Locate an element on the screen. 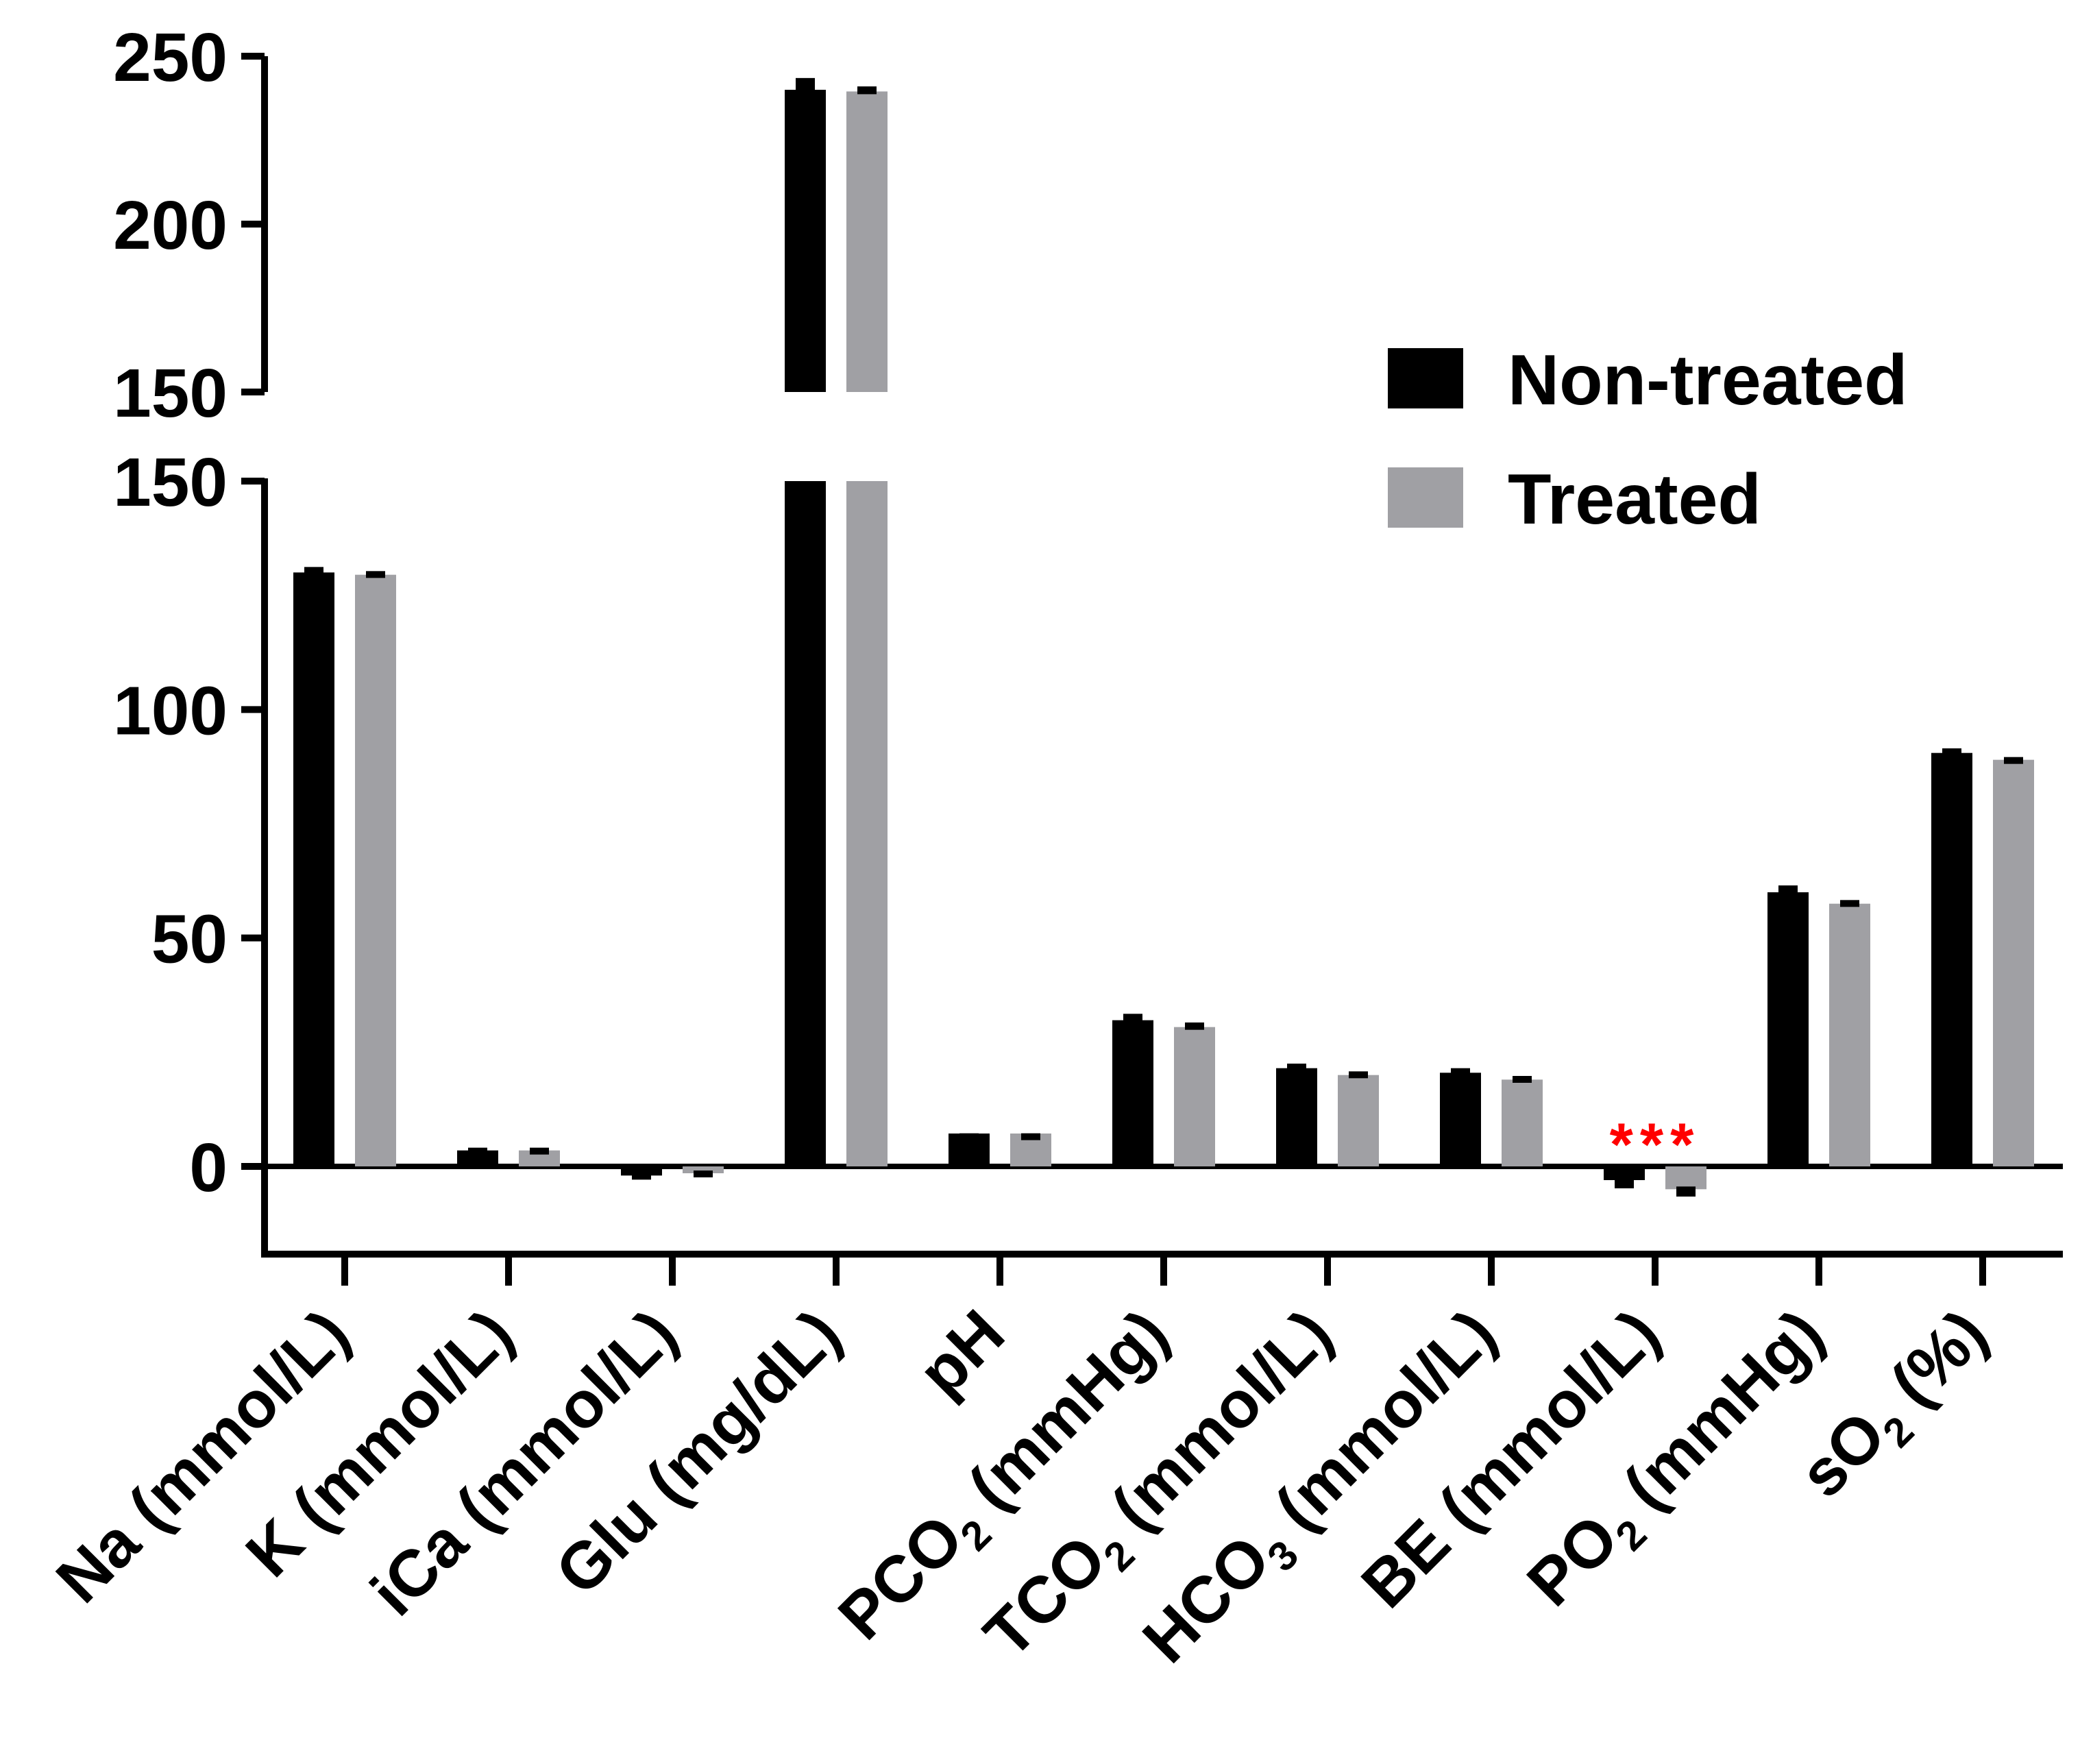 Image resolution: width=2080 pixels, height=1764 pixels. legend: Non-treated Treated is located at coordinates (1648, 440).